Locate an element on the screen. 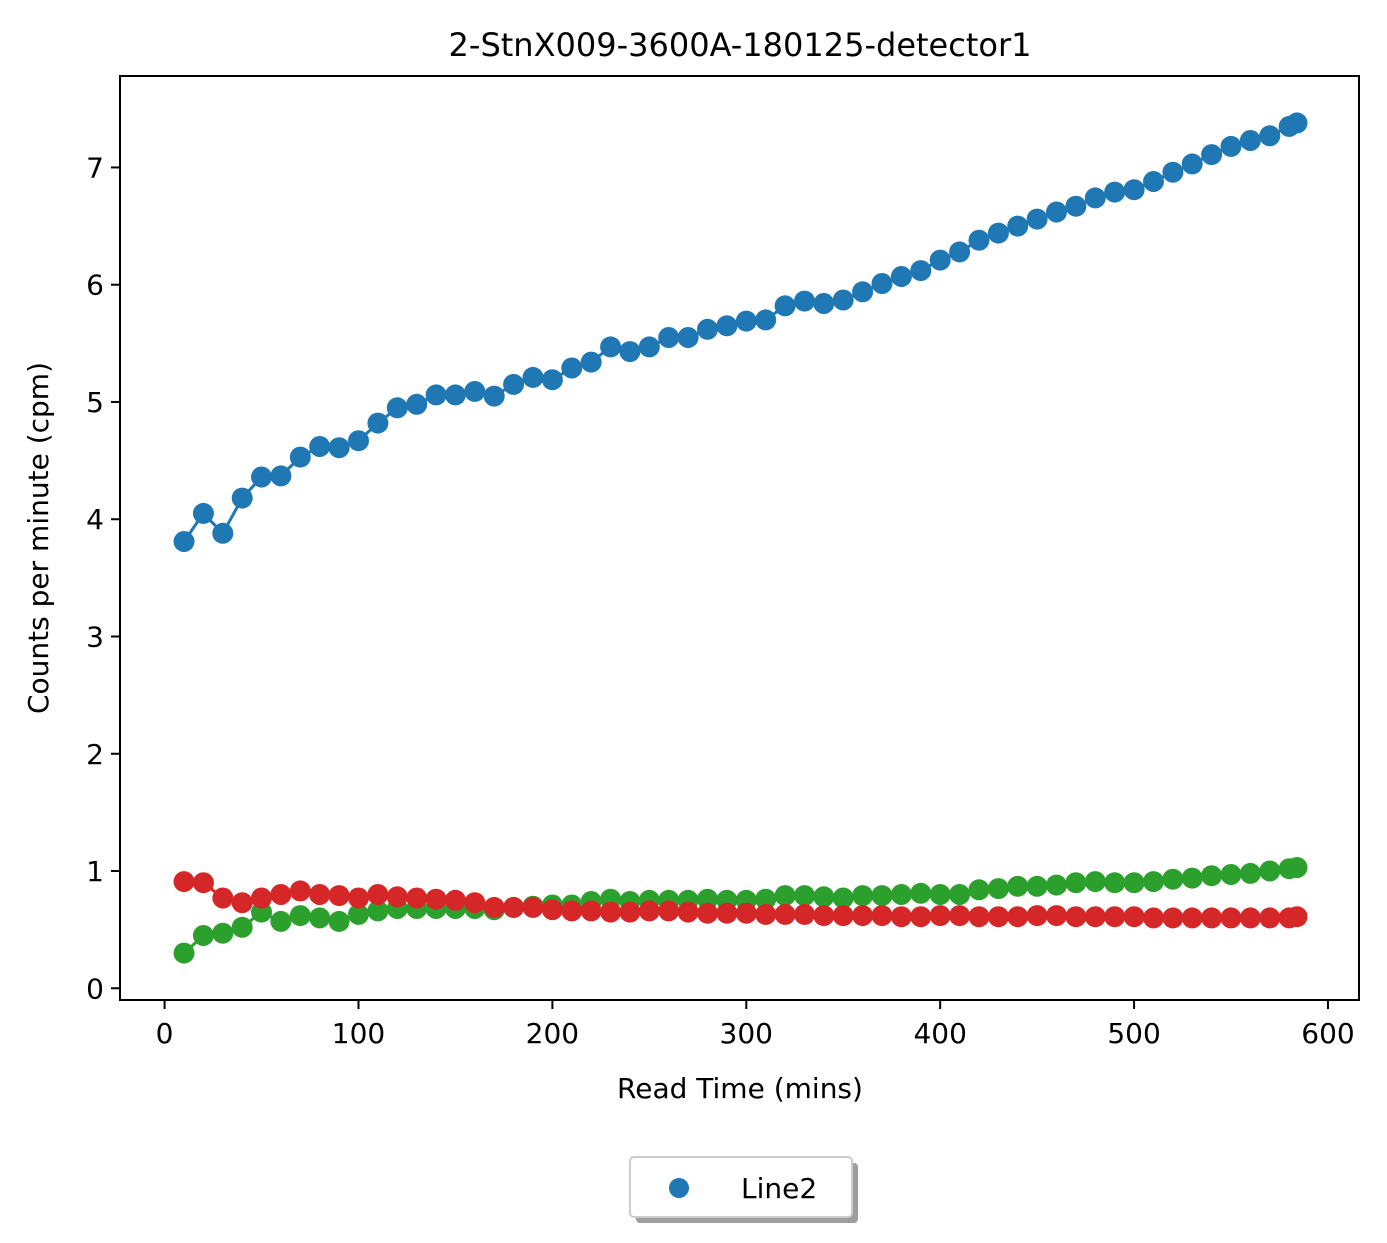 This screenshot has height=1243, width=1387. legend: Line2 is located at coordinates (743, 1189).